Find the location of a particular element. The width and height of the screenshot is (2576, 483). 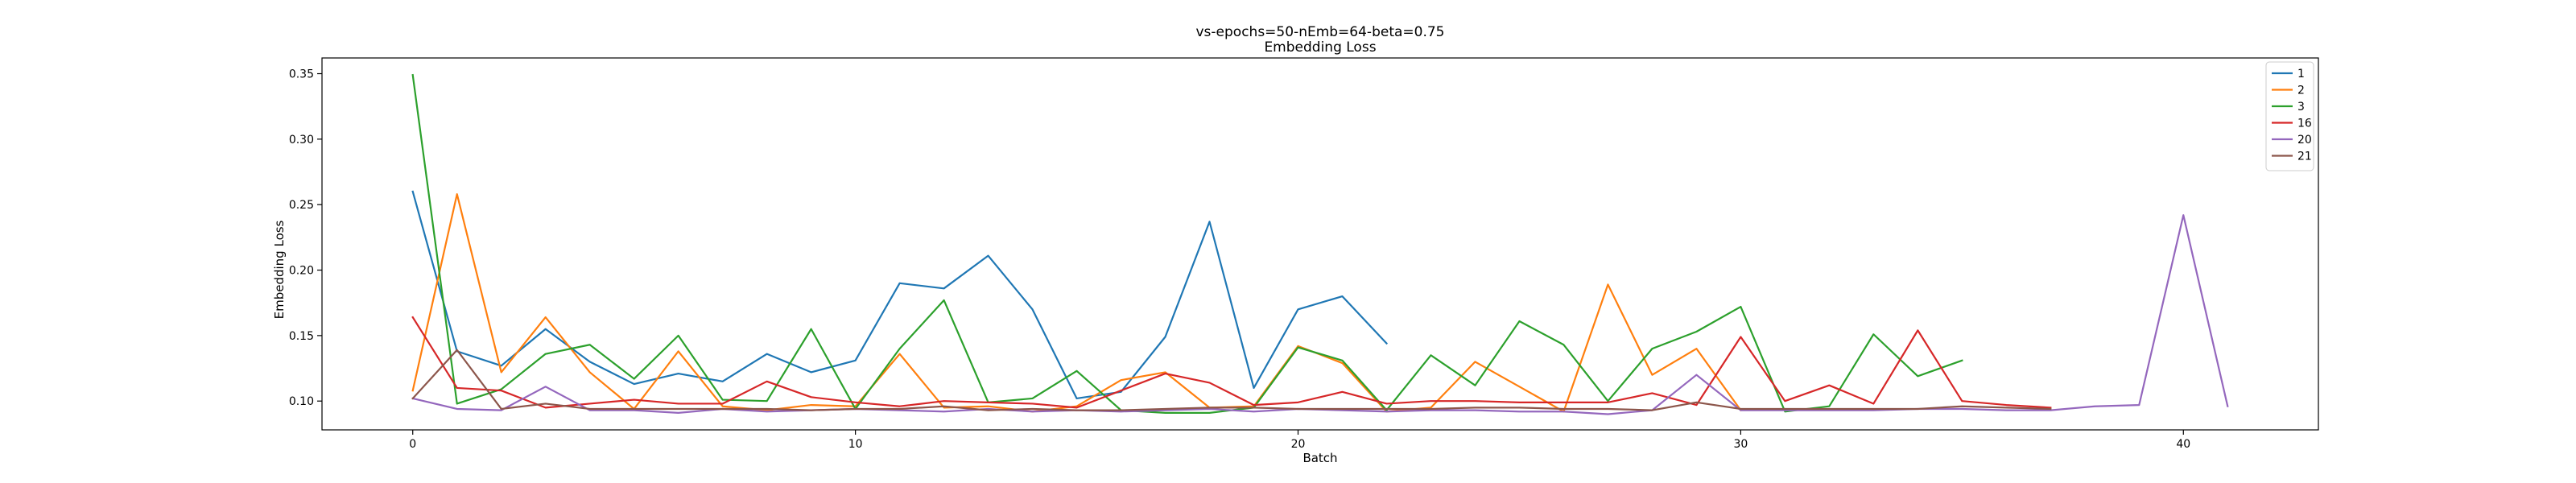

legend-label-2: 2 is located at coordinates (2301, 91).